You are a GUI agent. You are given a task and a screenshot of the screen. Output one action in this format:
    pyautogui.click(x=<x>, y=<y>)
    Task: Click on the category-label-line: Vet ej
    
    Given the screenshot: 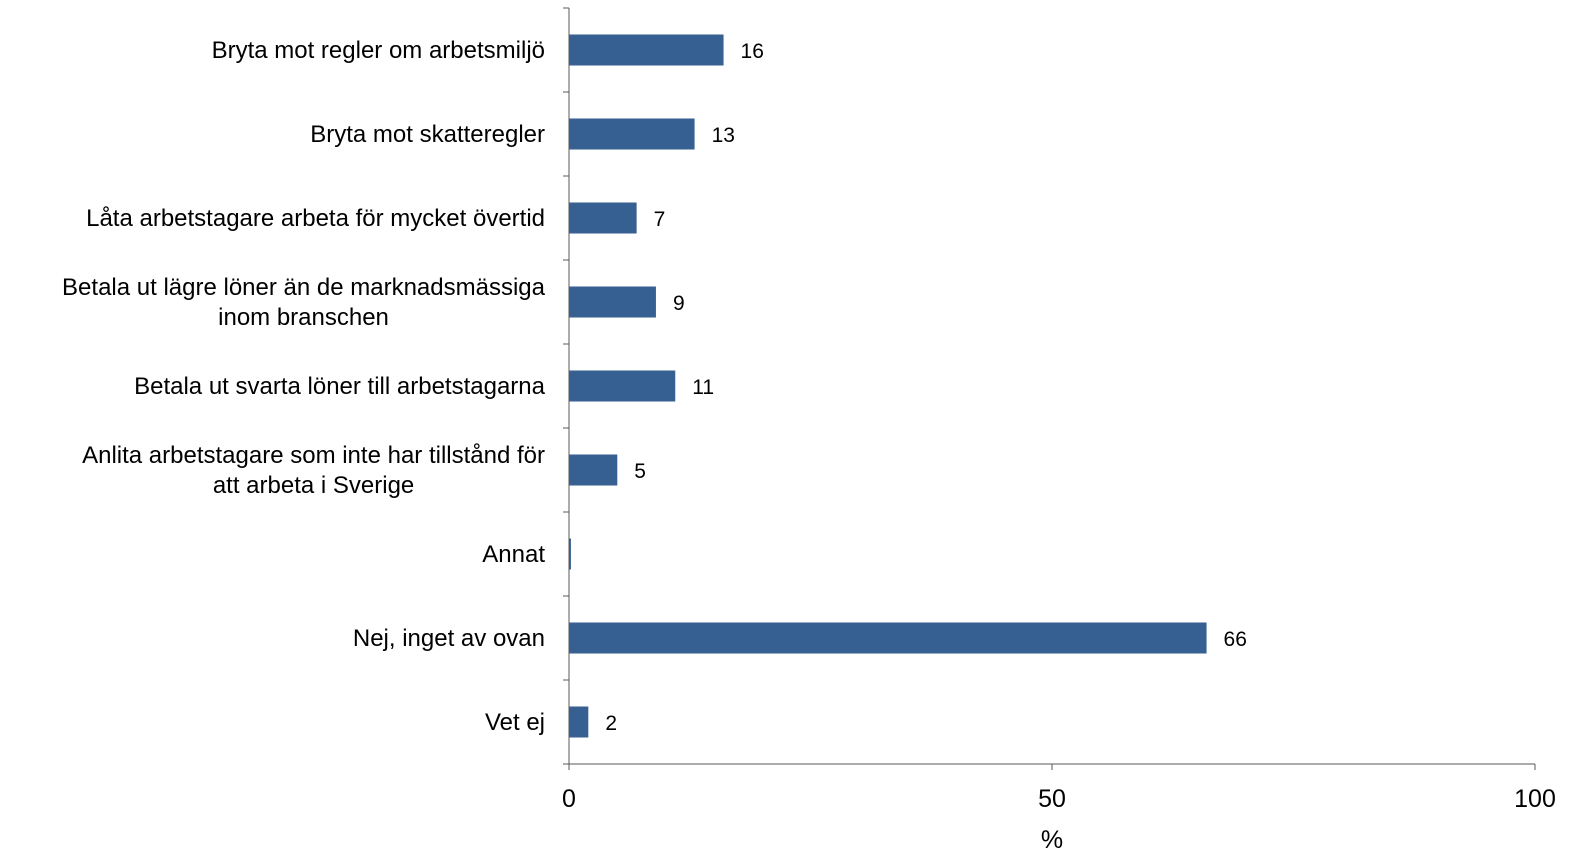 What is the action you would take?
    pyautogui.click(x=515, y=722)
    